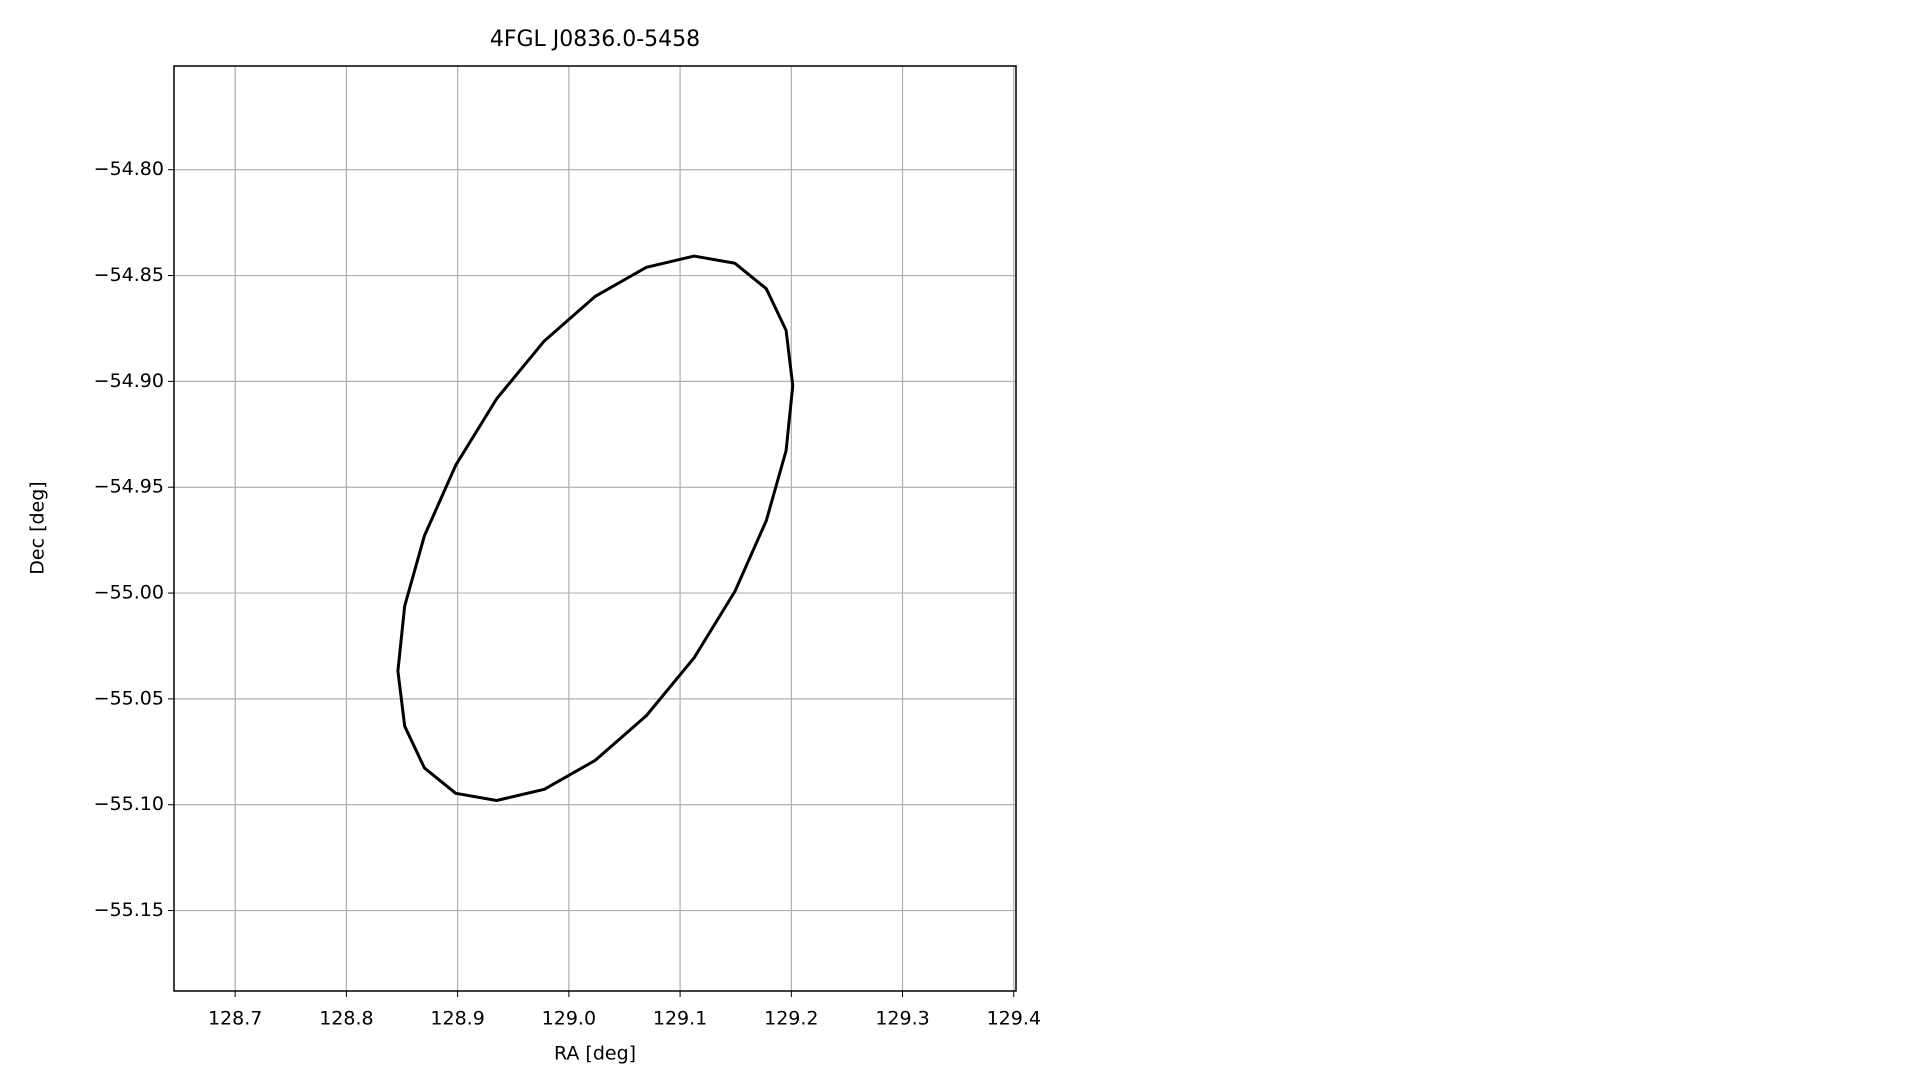 The width and height of the screenshot is (1919, 1080). I want to click on y-axis-label: Dec [deg], so click(38, 527).